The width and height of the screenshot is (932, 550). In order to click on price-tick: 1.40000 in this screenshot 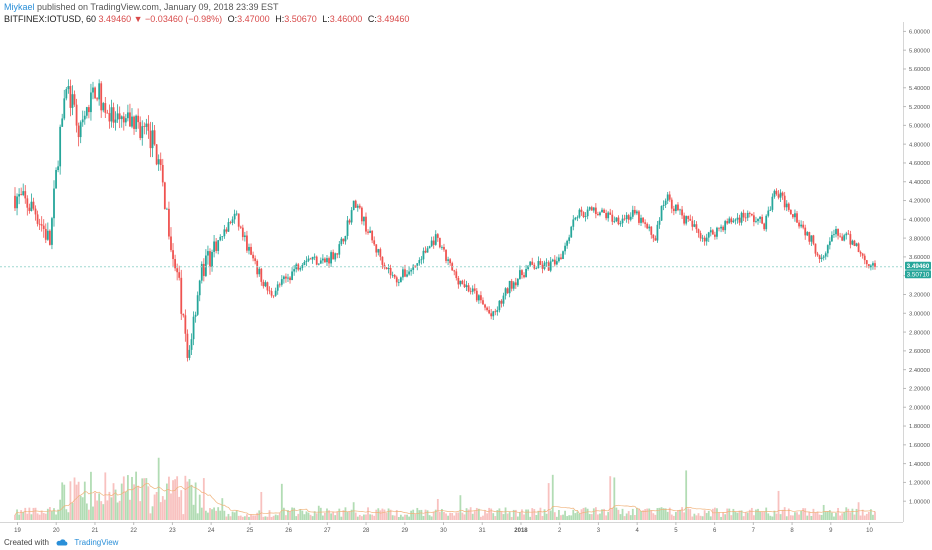, I will do `click(916, 465)`.